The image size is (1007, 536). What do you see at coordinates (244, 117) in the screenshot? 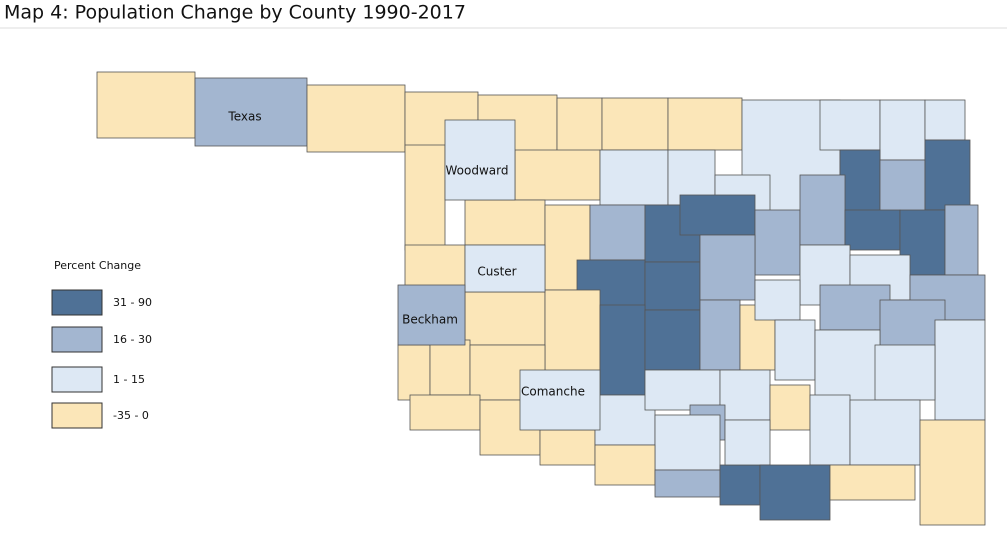
I see `county-label: Texas` at bounding box center [244, 117].